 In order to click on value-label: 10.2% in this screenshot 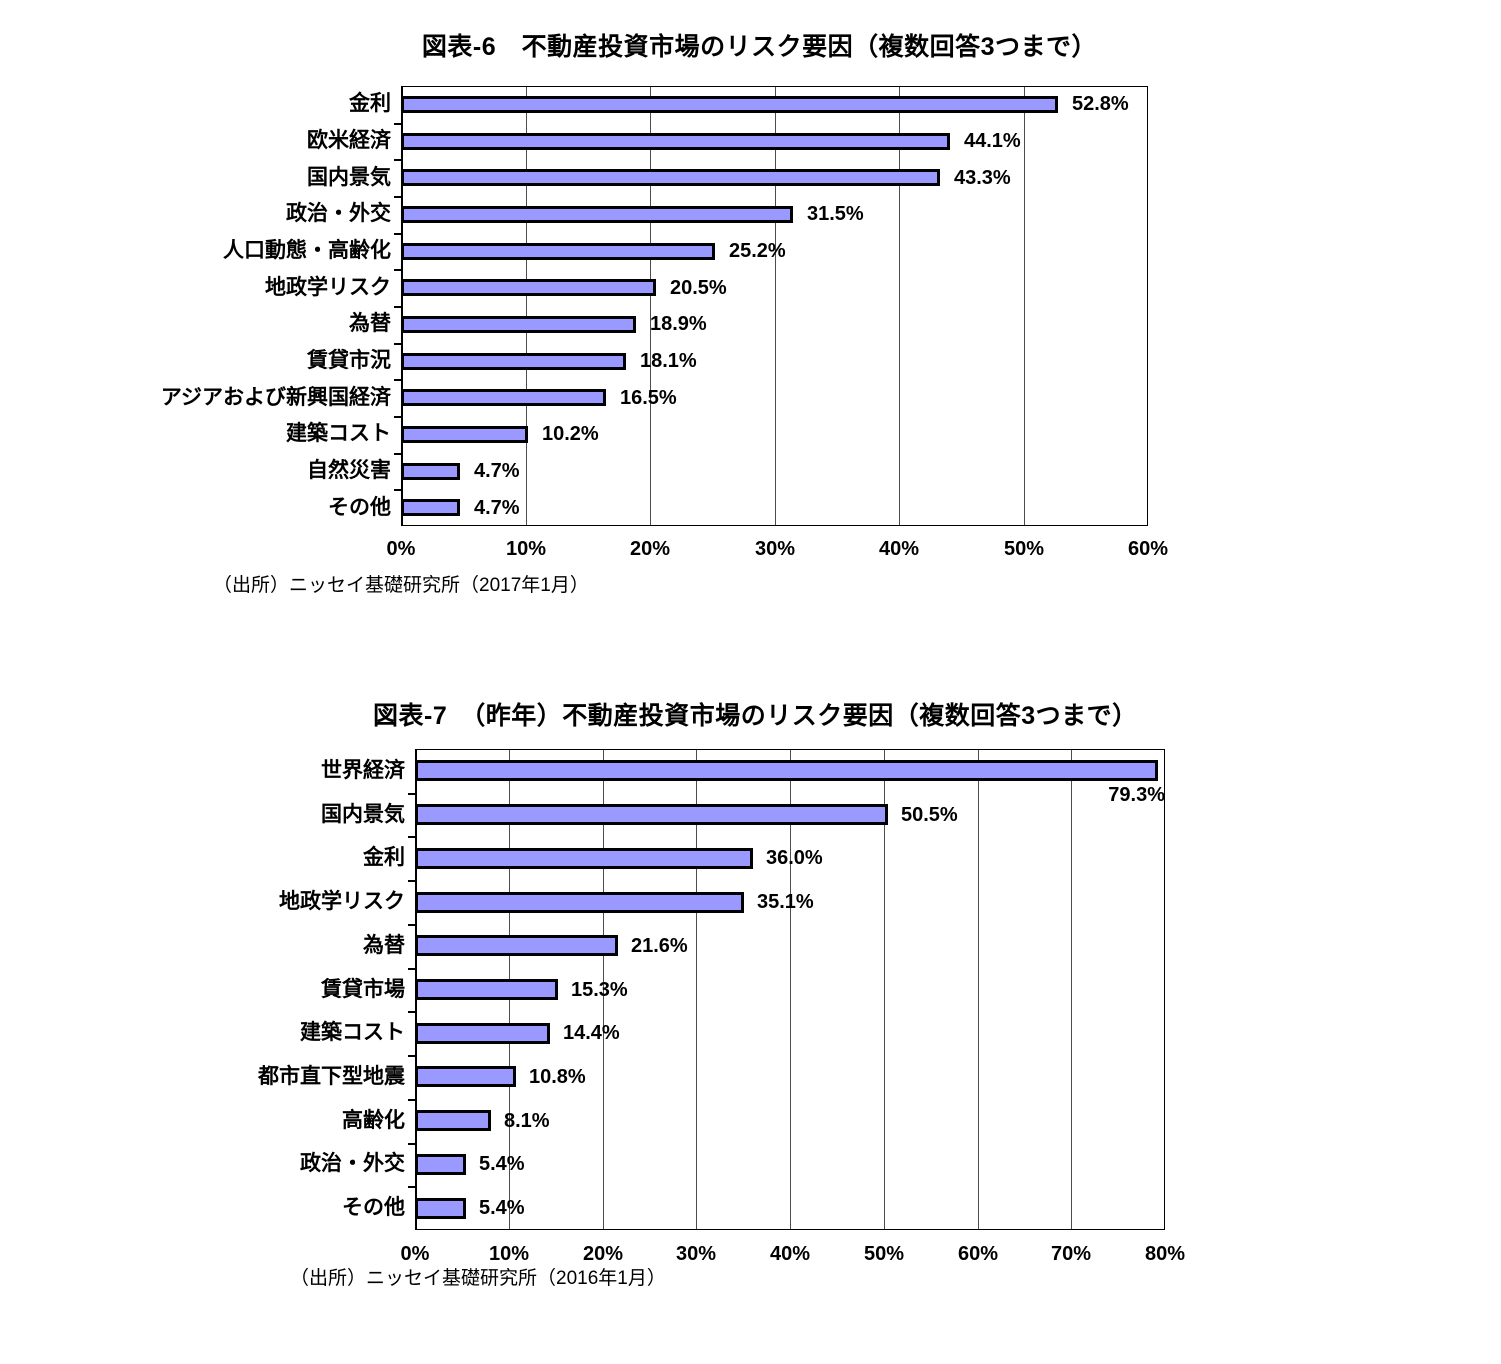, I will do `click(570, 434)`.